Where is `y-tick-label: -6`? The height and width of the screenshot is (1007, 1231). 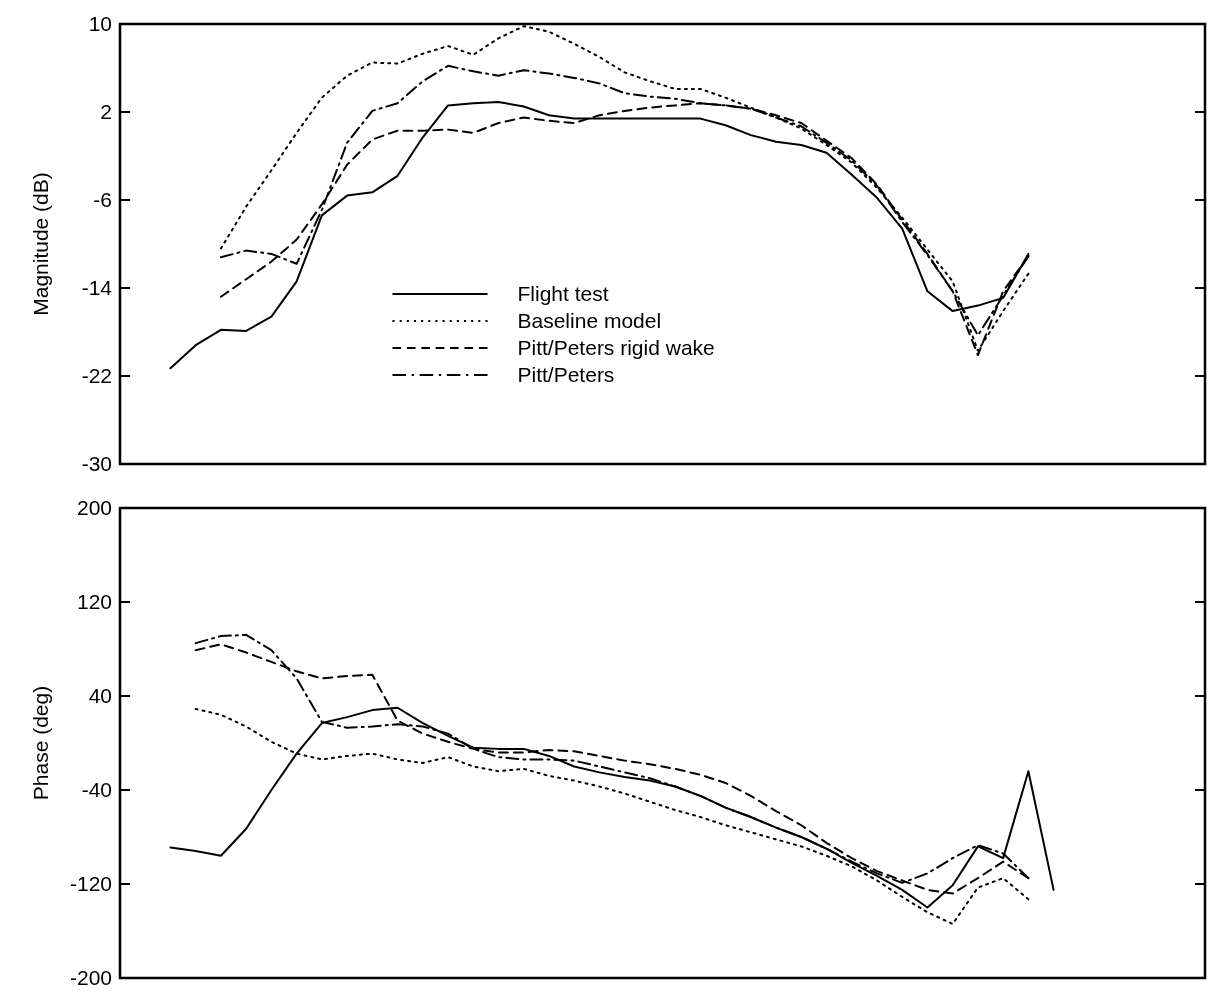 y-tick-label: -6 is located at coordinates (102, 200).